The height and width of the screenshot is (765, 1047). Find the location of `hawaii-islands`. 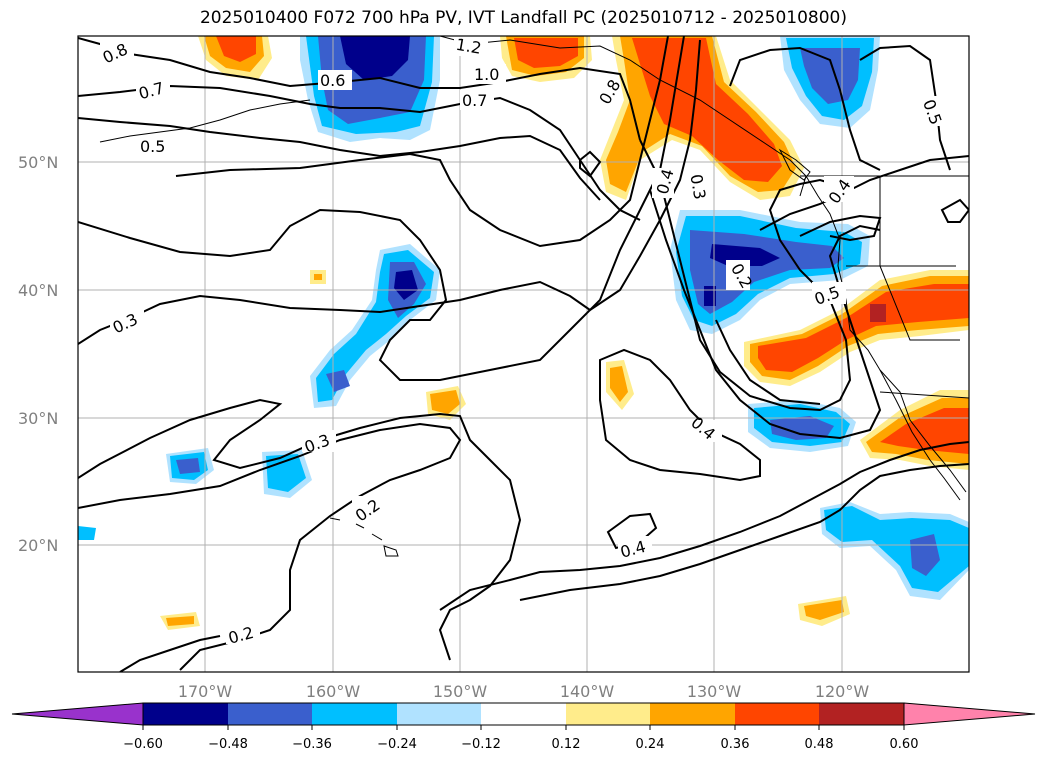

hawaii-islands is located at coordinates (364, 537).